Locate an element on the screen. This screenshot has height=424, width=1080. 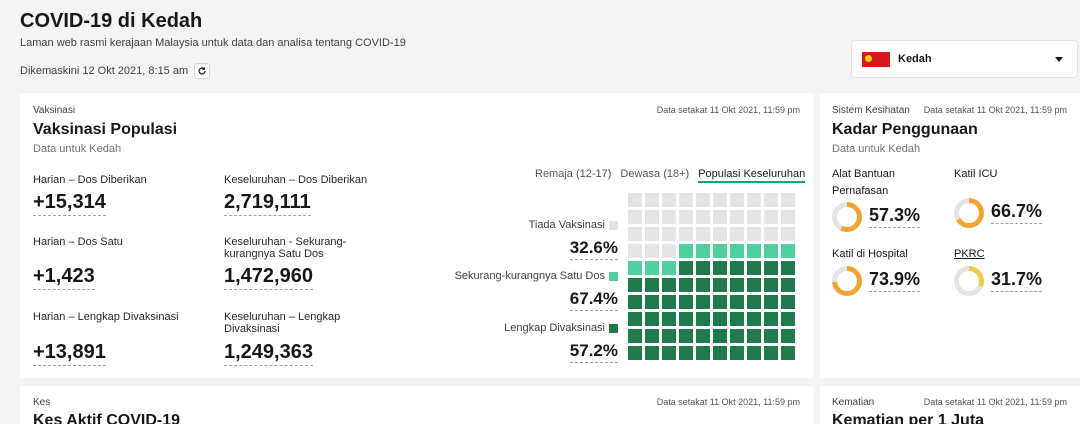
stat-daily-doses-value: +15,314 is located at coordinates (69, 203).